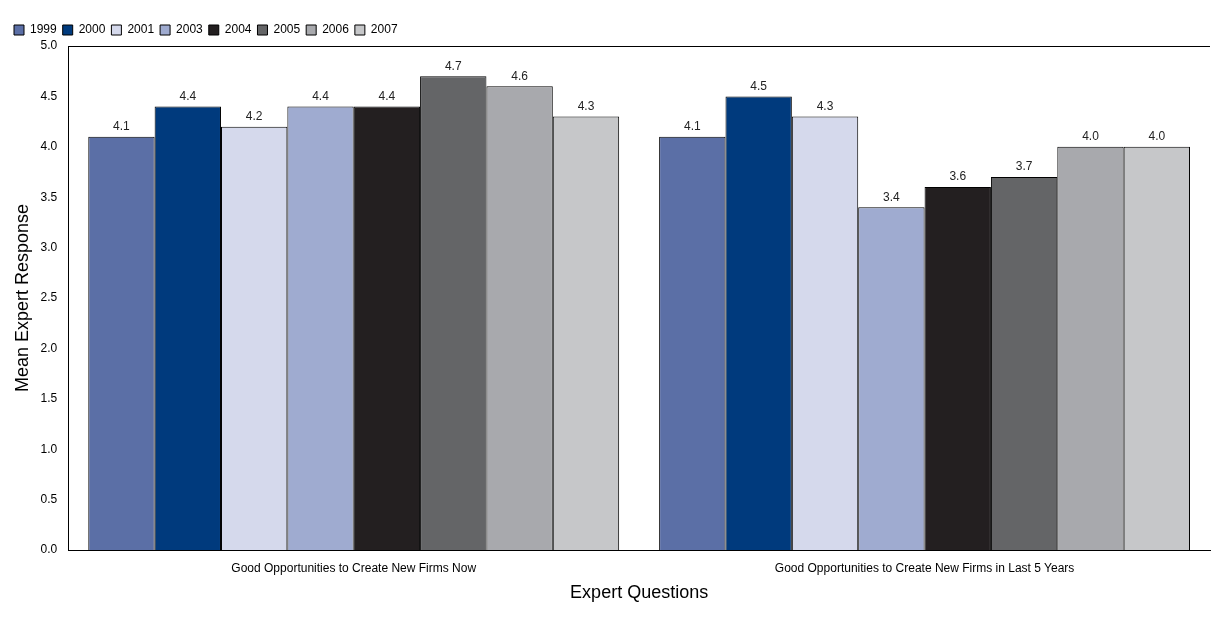 This screenshot has width=1222, height=624. I want to click on legend-label: 2000, so click(92, 29).